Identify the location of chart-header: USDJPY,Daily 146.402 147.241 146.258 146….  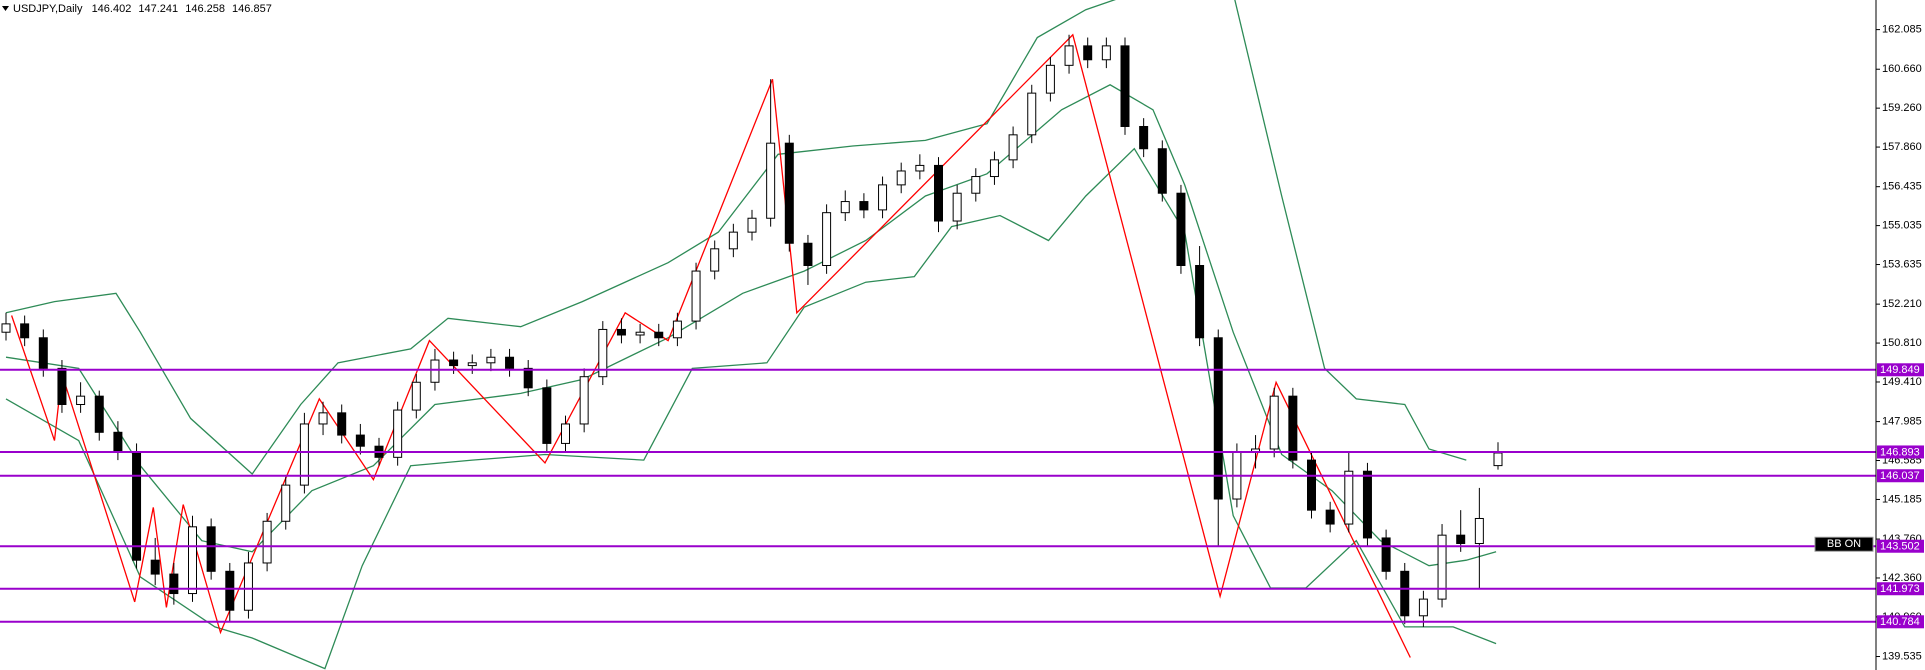
(142, 9).